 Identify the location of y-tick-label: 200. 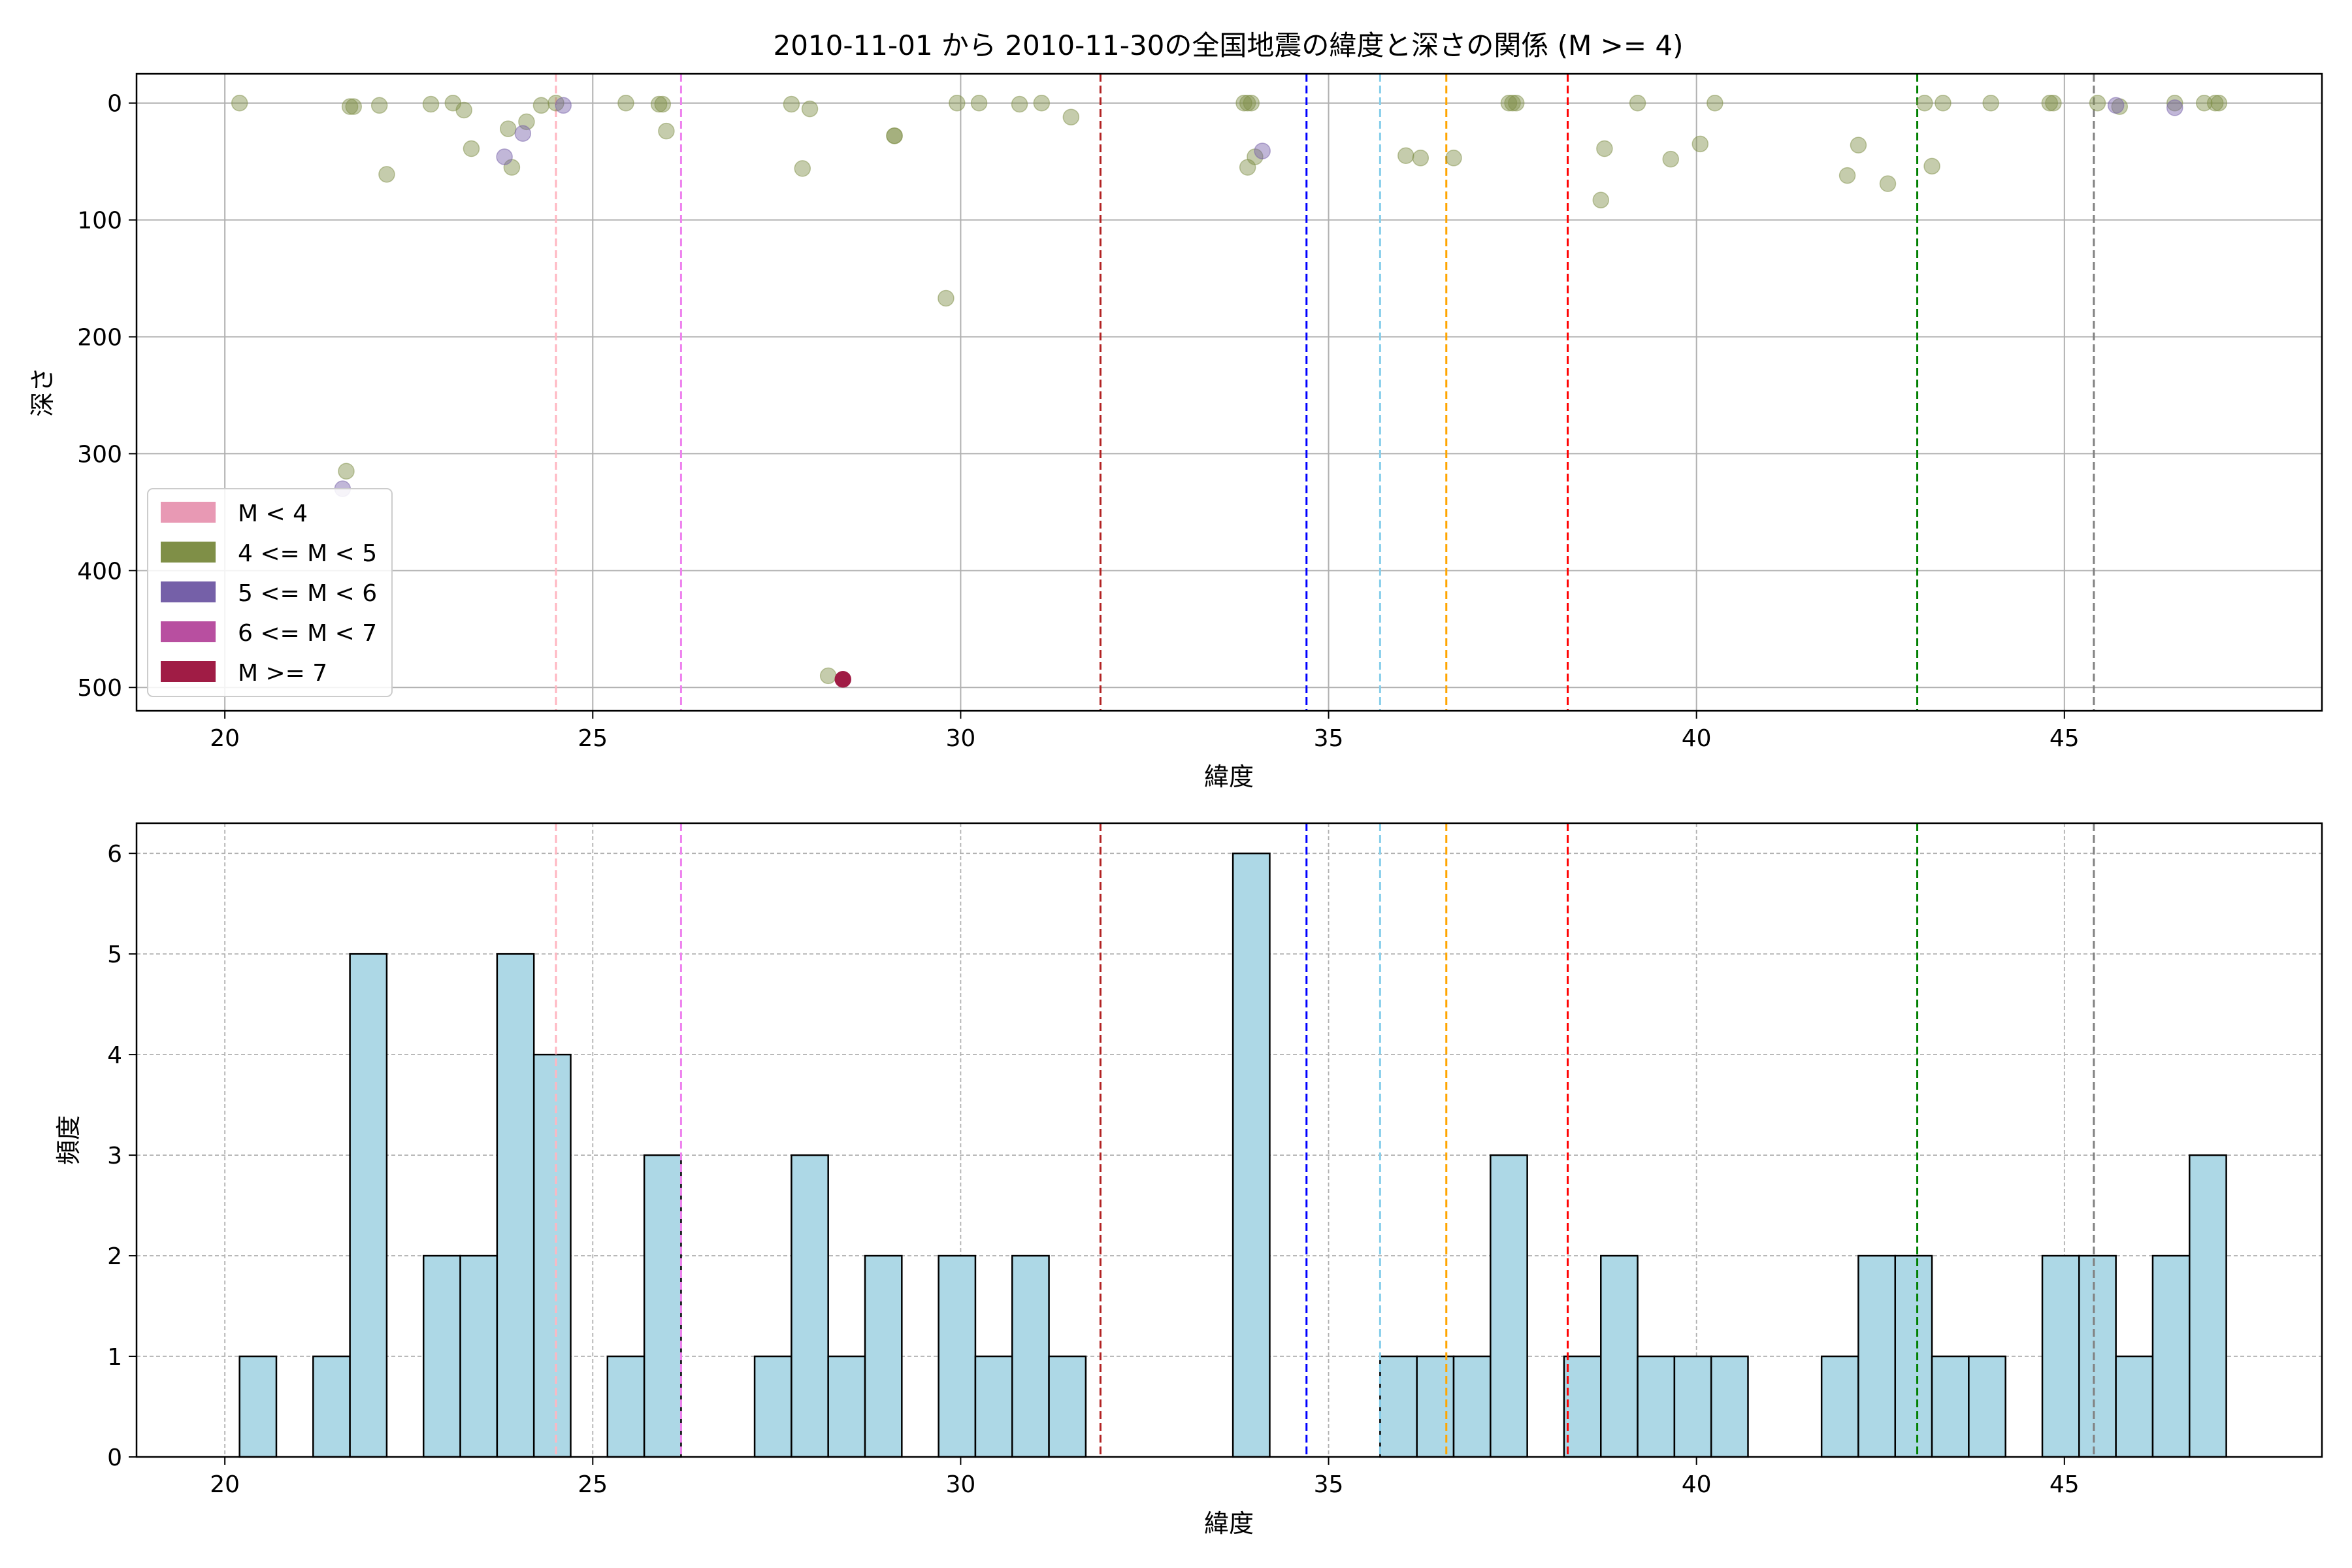
(99, 338).